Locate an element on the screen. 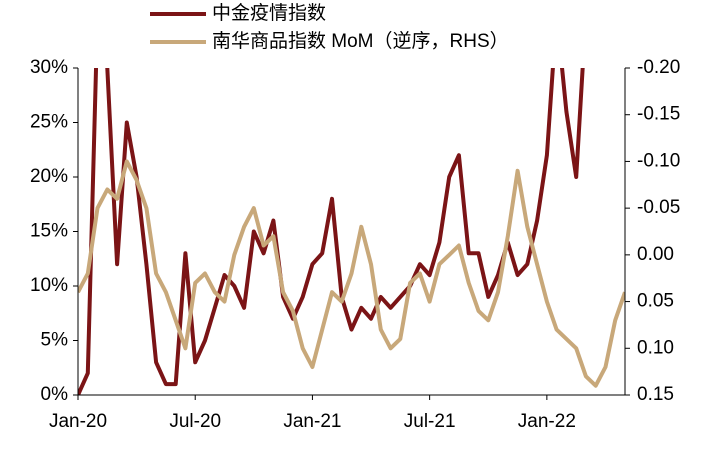 This screenshot has width=706, height=455. y-tick-label: 10% is located at coordinates (49, 285).